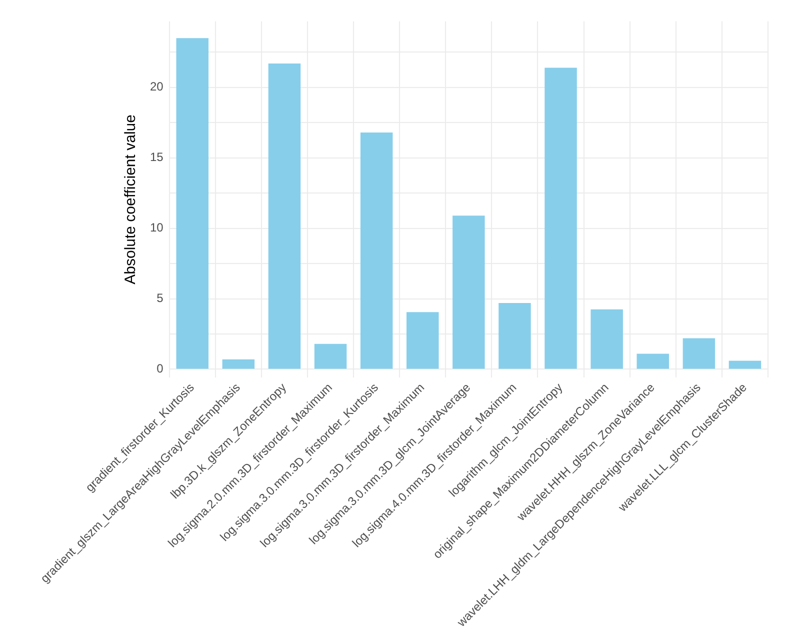 The image size is (787, 644). What do you see at coordinates (157, 227) in the screenshot?
I see `y-tick-label: 10` at bounding box center [157, 227].